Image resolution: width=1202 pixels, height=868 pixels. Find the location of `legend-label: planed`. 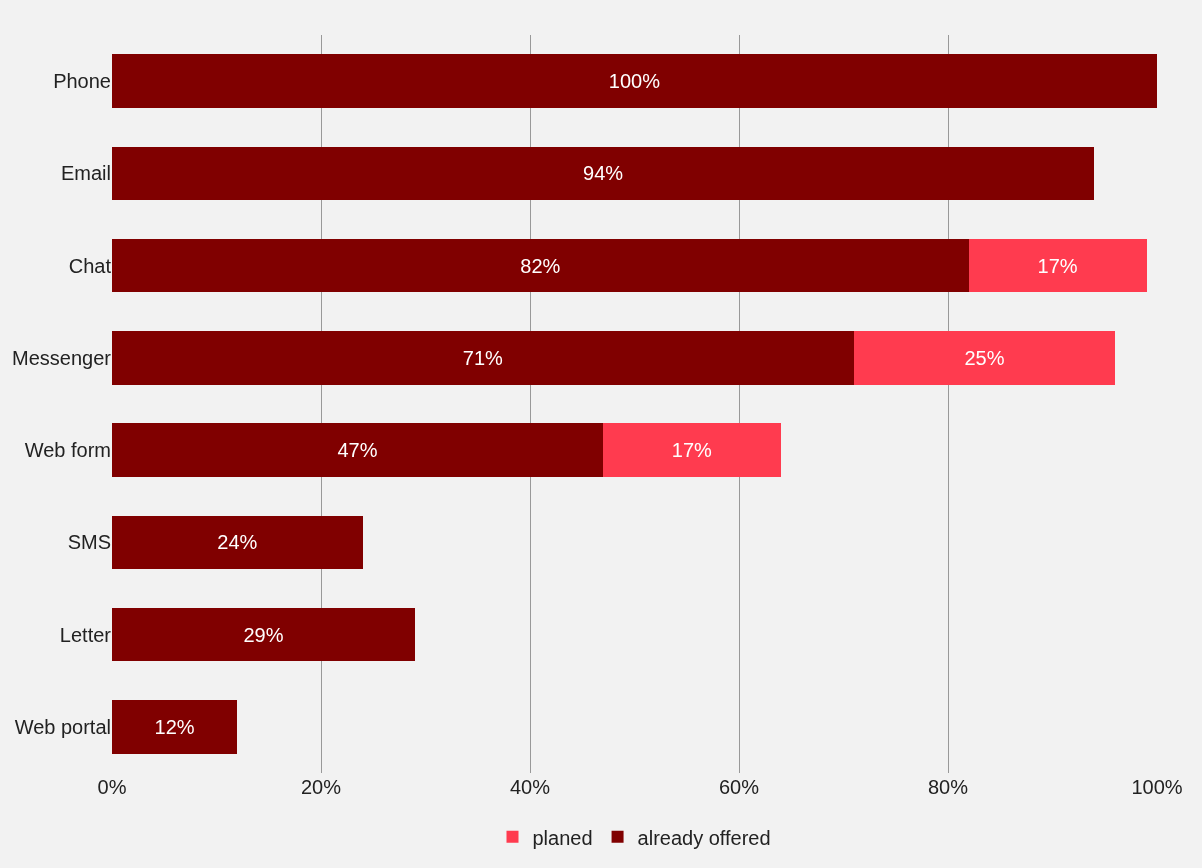

legend-label: planed is located at coordinates (562, 837).